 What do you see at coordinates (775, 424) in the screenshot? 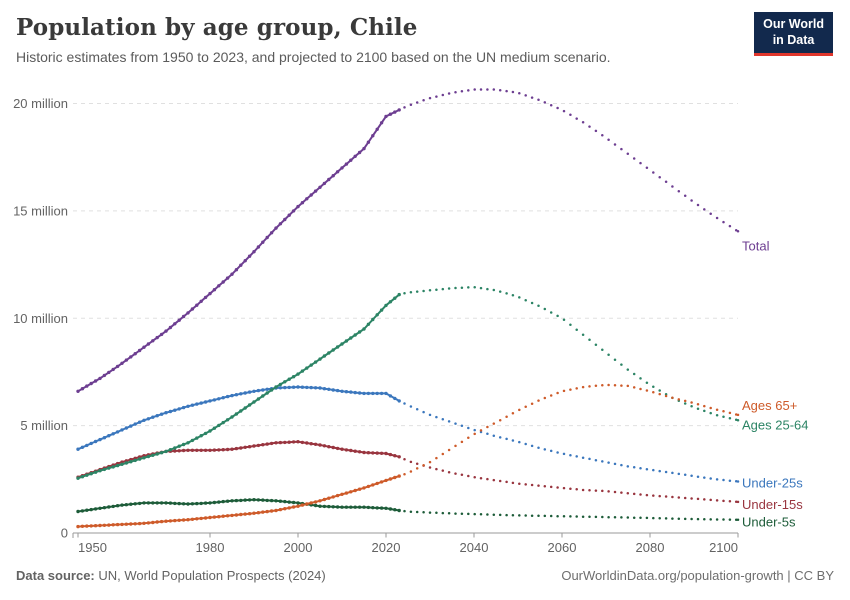
I see `series-label-ages-25-64: Ages 25-64` at bounding box center [775, 424].